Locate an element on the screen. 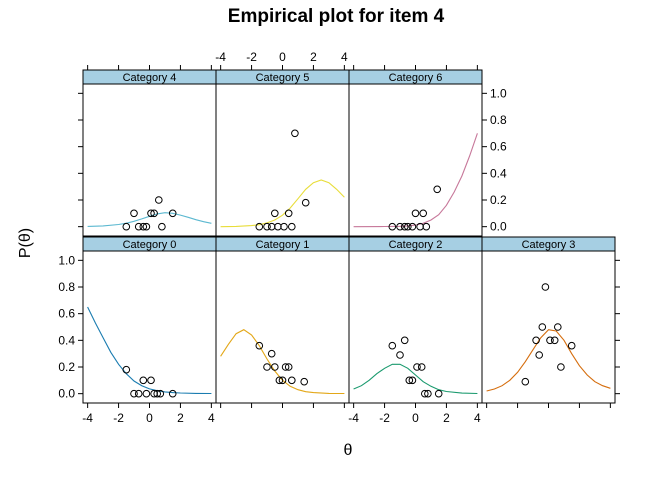  strip-label-category-5: Category 5 is located at coordinates (283, 78).